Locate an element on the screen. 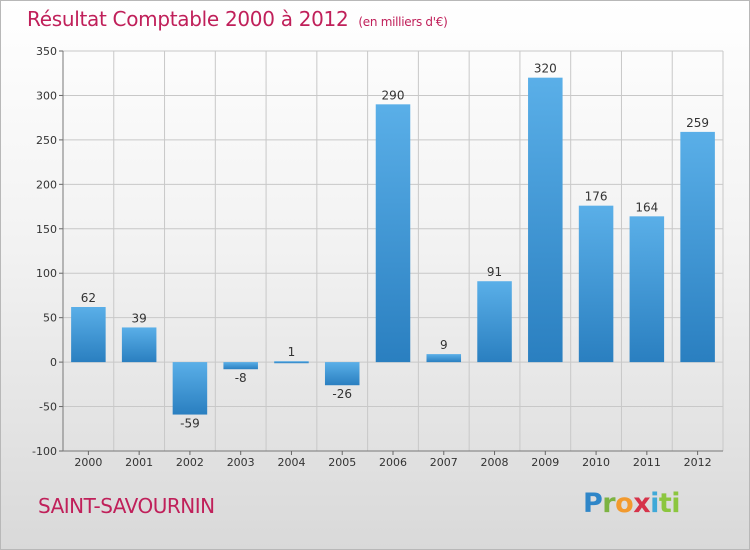 This screenshot has height=550, width=750. x-tick-label: 2009 is located at coordinates (545, 462).